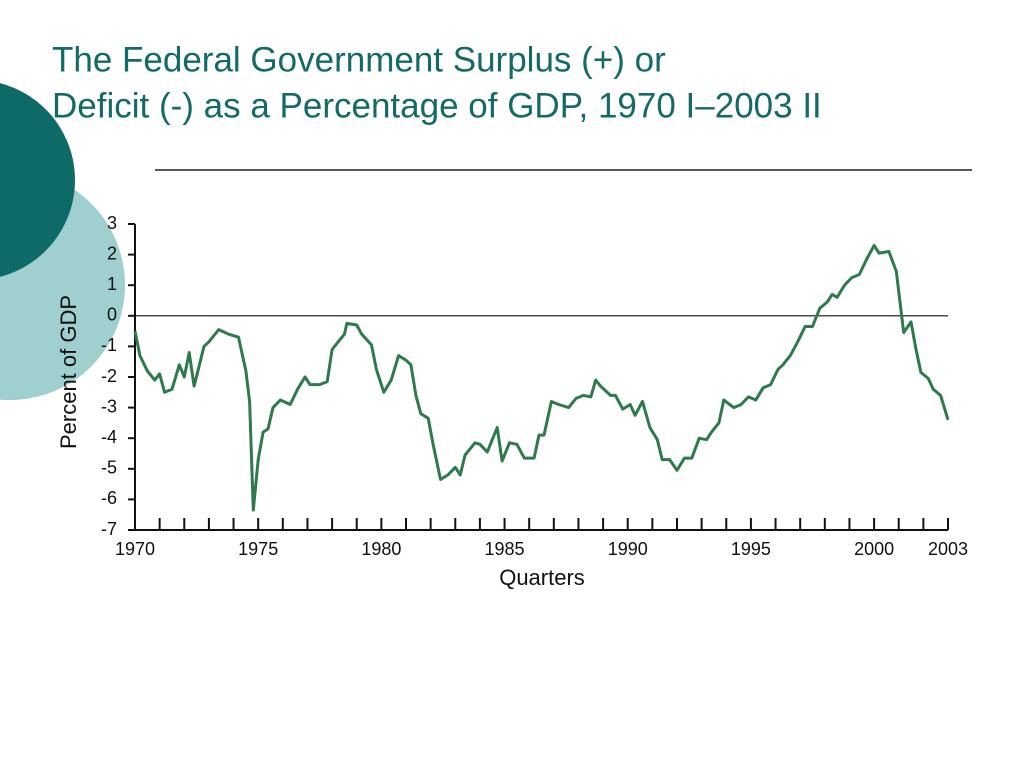 The image size is (1024, 768). I want to click on y-tick-label: 0, so click(112, 315).